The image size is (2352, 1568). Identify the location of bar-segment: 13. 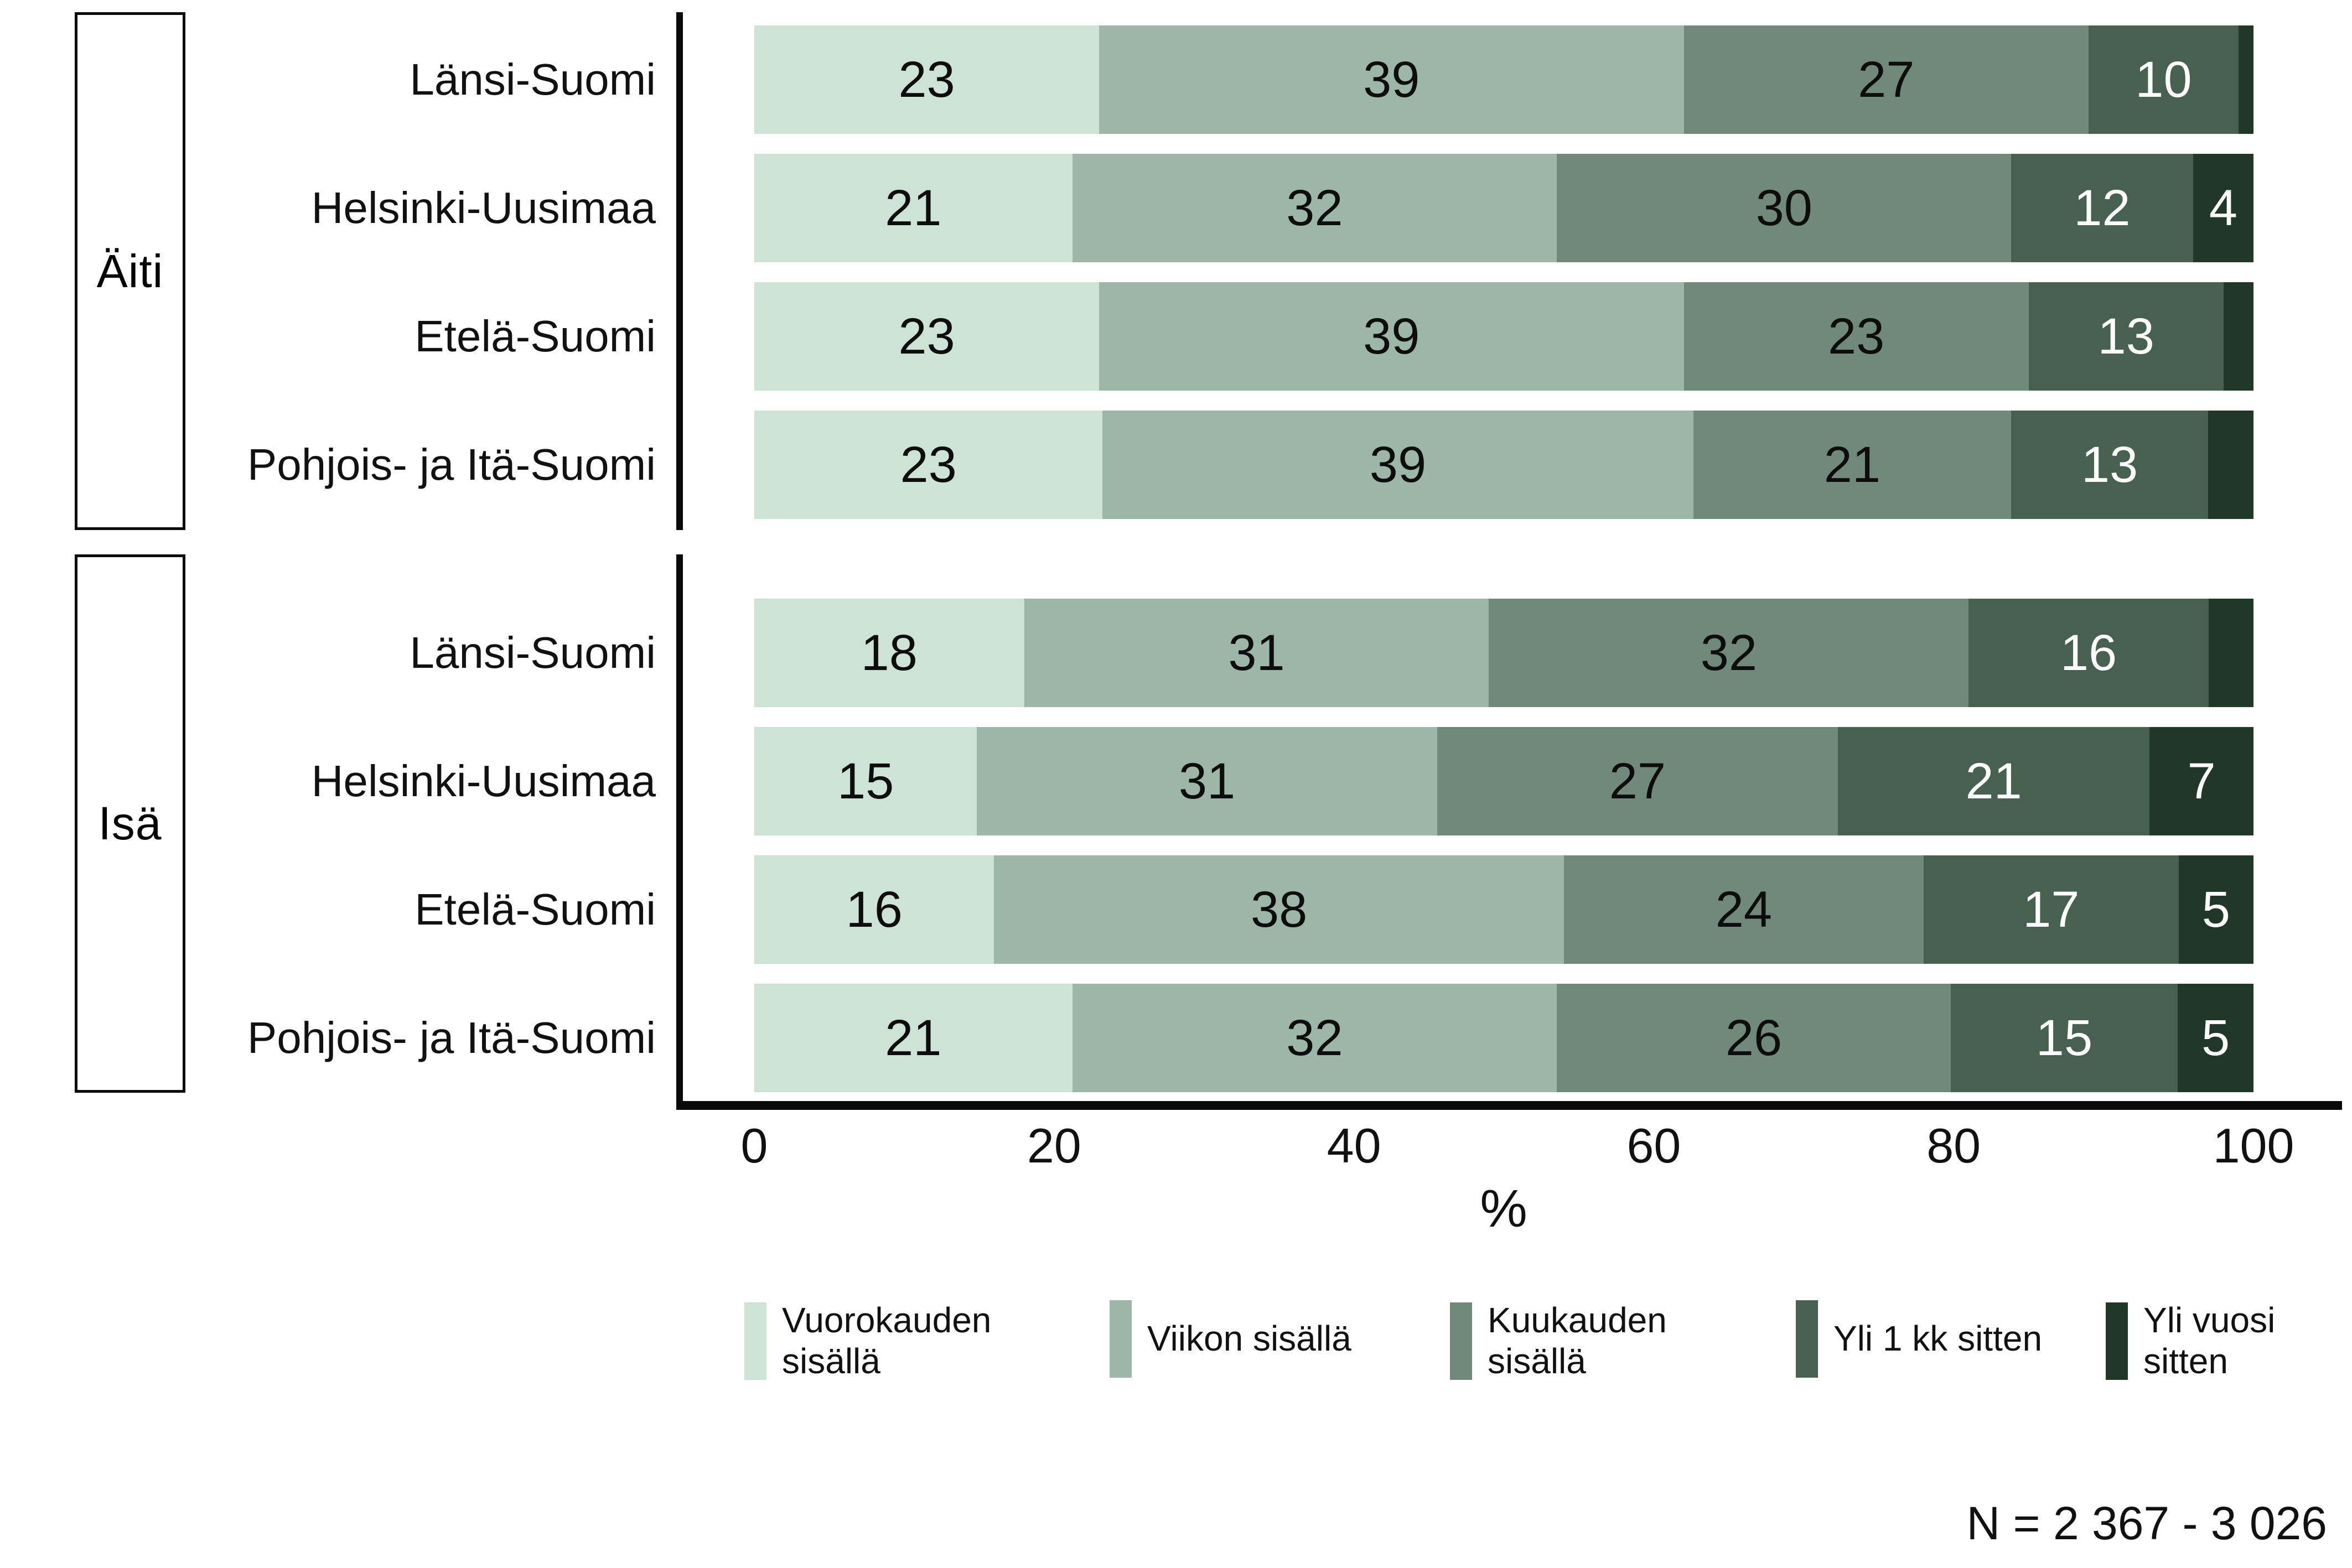
(2109, 465).